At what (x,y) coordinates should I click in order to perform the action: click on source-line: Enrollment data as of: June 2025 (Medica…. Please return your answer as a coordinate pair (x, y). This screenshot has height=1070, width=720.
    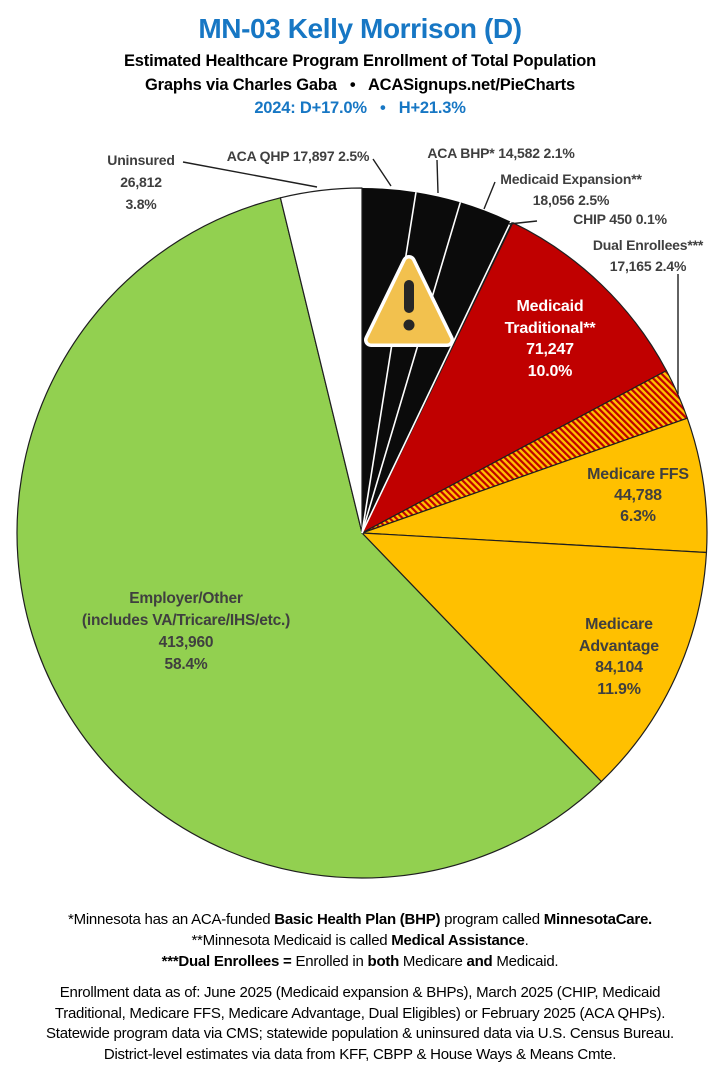
    Looking at the image, I should click on (360, 992).